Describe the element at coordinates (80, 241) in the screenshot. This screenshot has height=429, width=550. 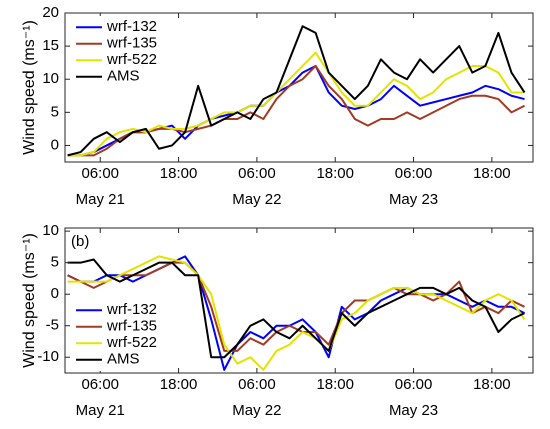
I see `panel-label: (b)` at that location.